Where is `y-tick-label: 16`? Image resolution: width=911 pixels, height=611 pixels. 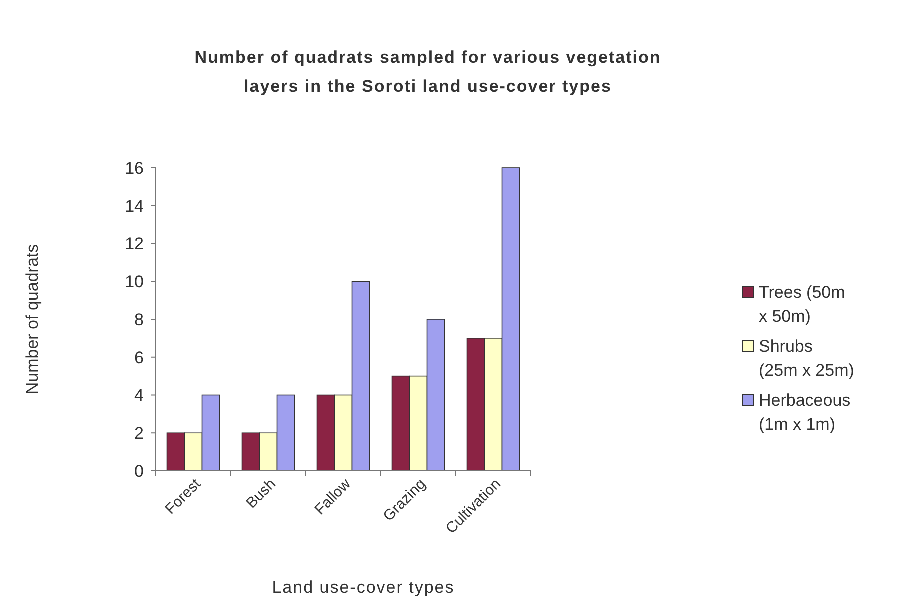
y-tick-label: 16 is located at coordinates (134, 168).